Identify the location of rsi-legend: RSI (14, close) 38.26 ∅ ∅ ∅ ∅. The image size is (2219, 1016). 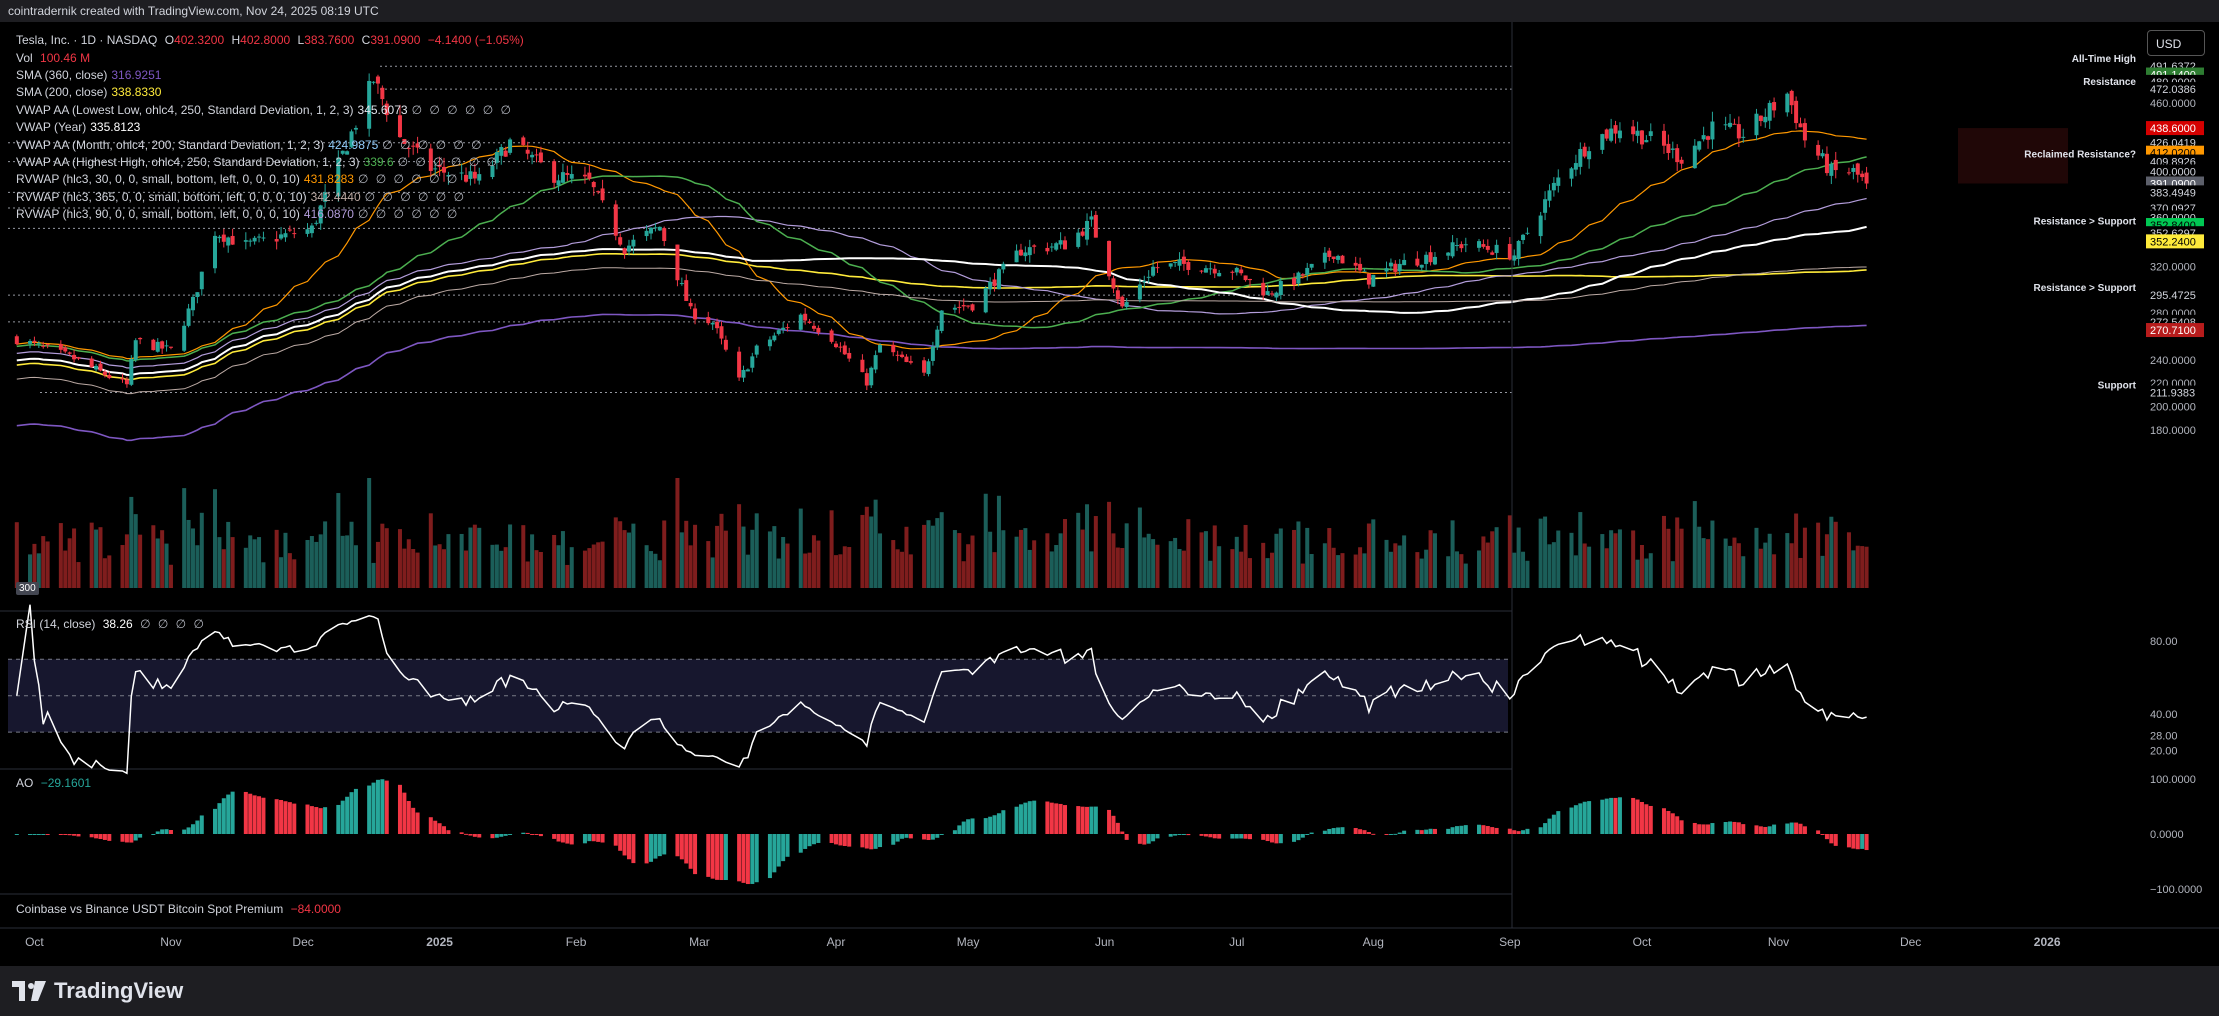
(113, 624).